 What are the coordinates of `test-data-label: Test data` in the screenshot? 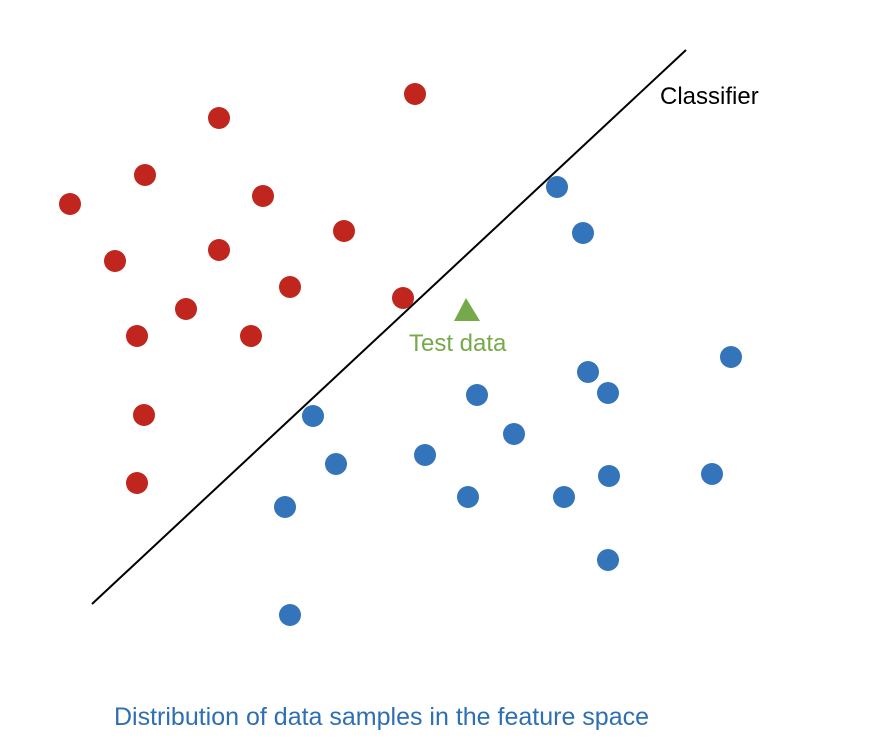 It's located at (458, 343).